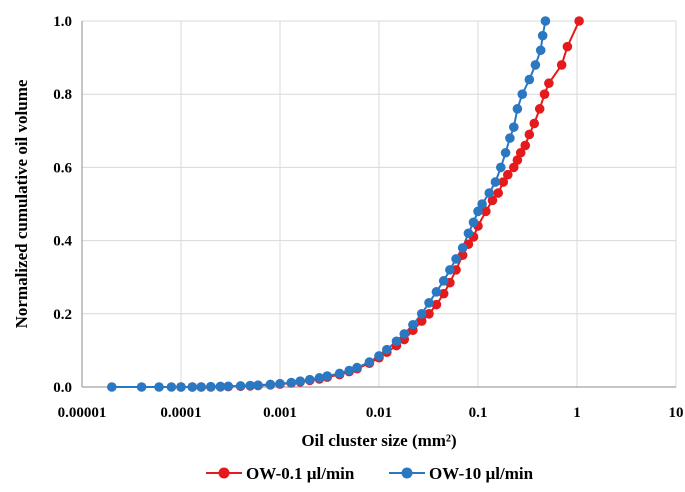 The width and height of the screenshot is (685, 492). I want to click on y-tick-label: 0.6, so click(62, 168).